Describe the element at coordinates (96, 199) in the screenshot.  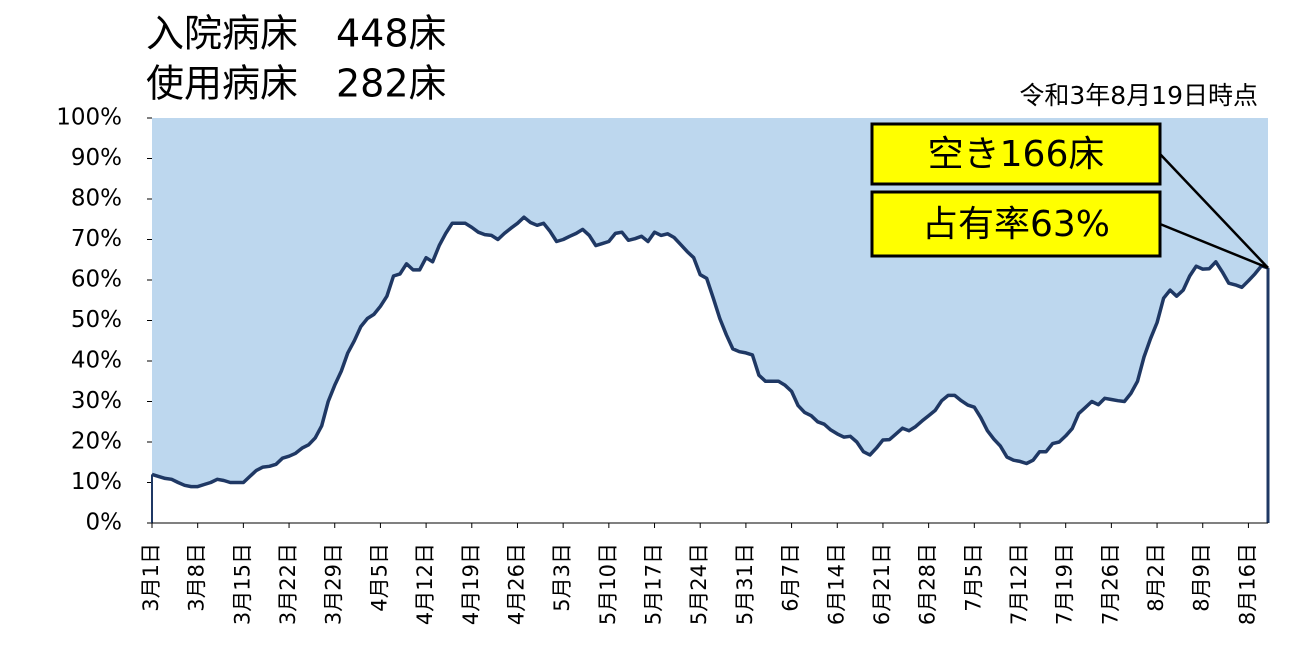
I see `y-tick-label: 80%` at that location.